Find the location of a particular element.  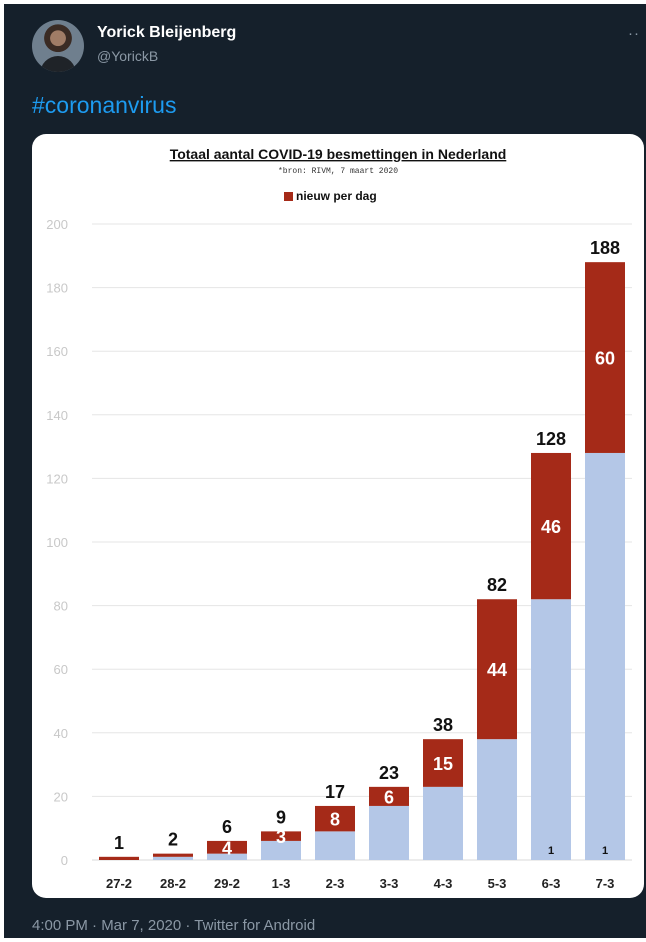

total-label: 23 is located at coordinates (389, 773).